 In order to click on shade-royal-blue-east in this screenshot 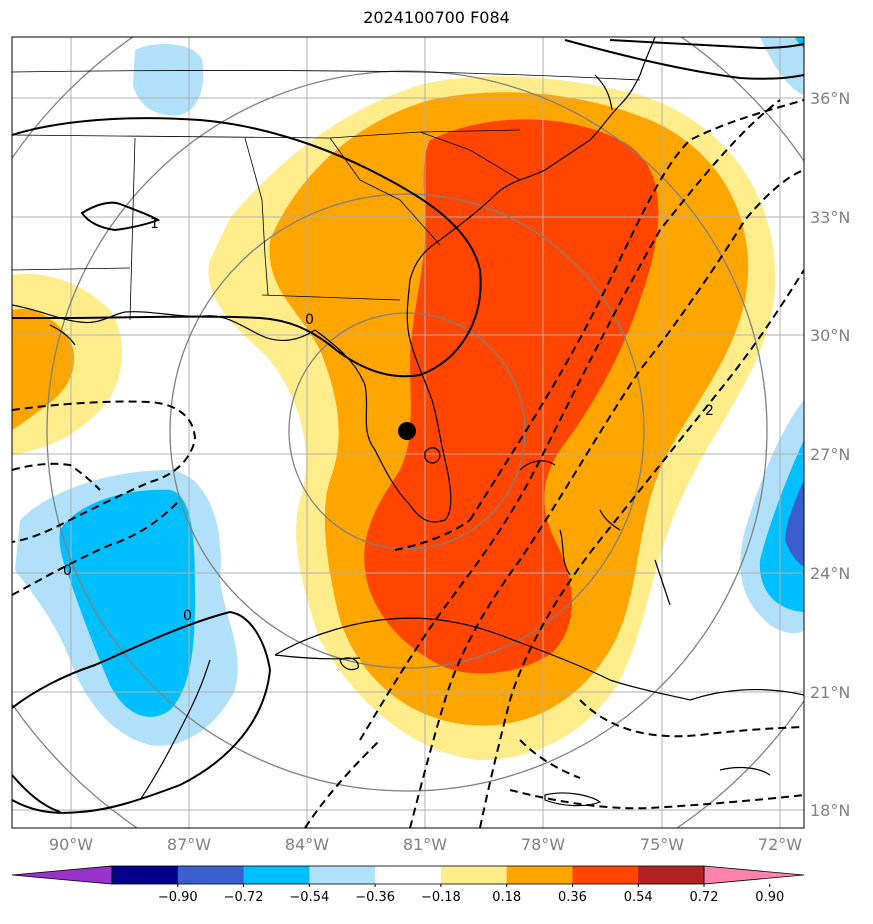, I will do `click(794, 523)`.